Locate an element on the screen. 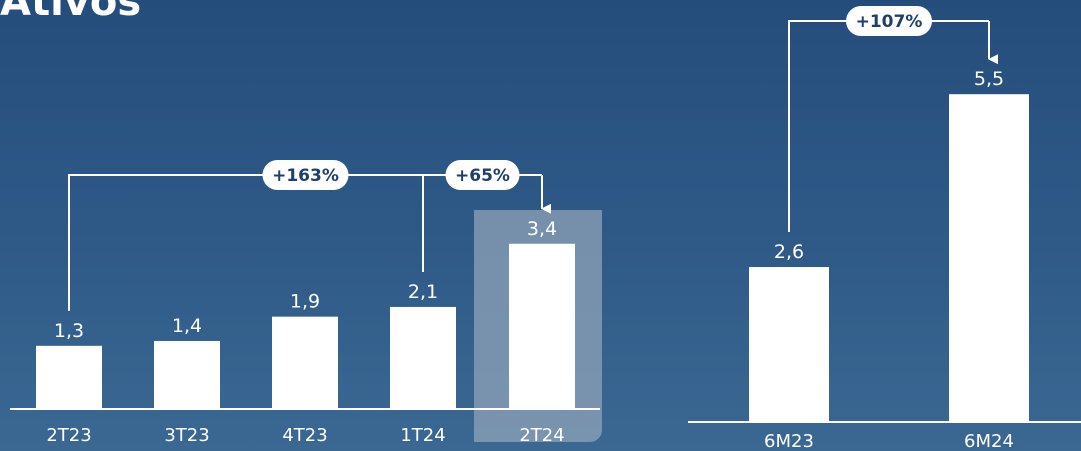 The width and height of the screenshot is (1081, 451). value-label-3t23: 1,4 is located at coordinates (187, 326).